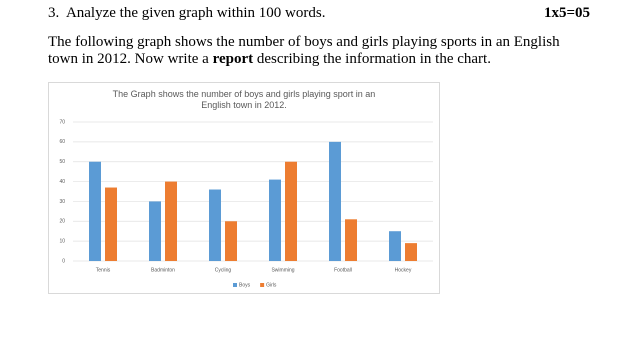  I want to click on y-tick-label: 50, so click(62, 162).